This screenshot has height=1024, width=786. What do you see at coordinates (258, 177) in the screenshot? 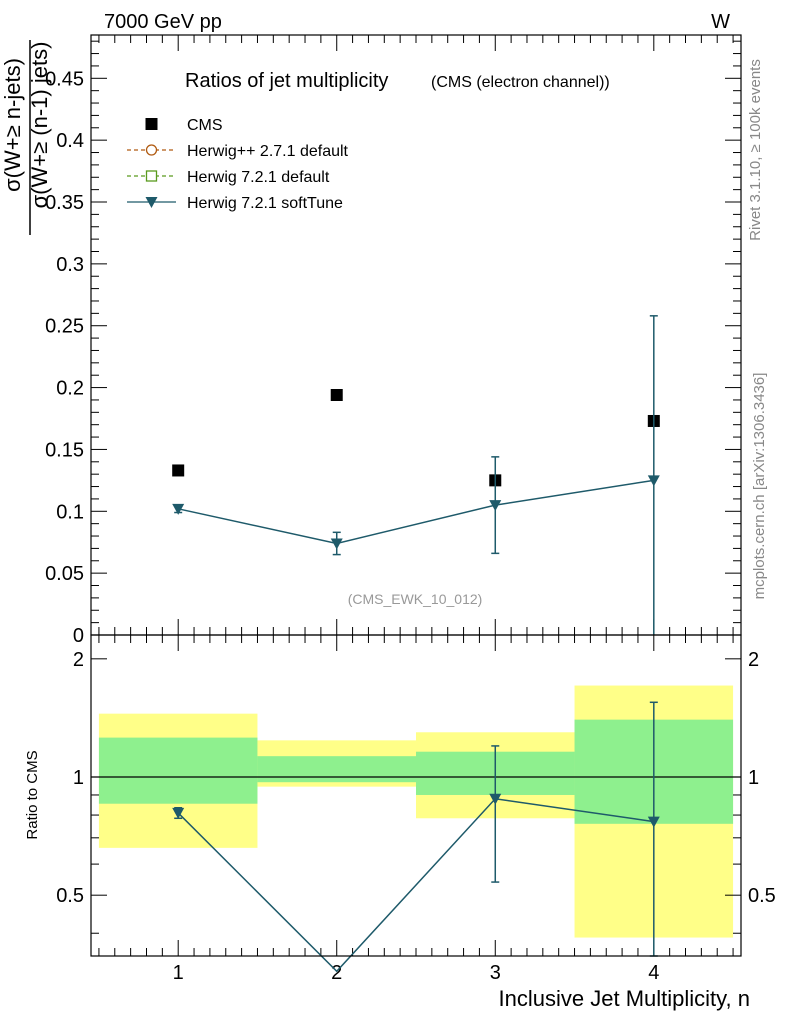
I see `legend-label-3: Herwig 7.2.1 default` at bounding box center [258, 177].